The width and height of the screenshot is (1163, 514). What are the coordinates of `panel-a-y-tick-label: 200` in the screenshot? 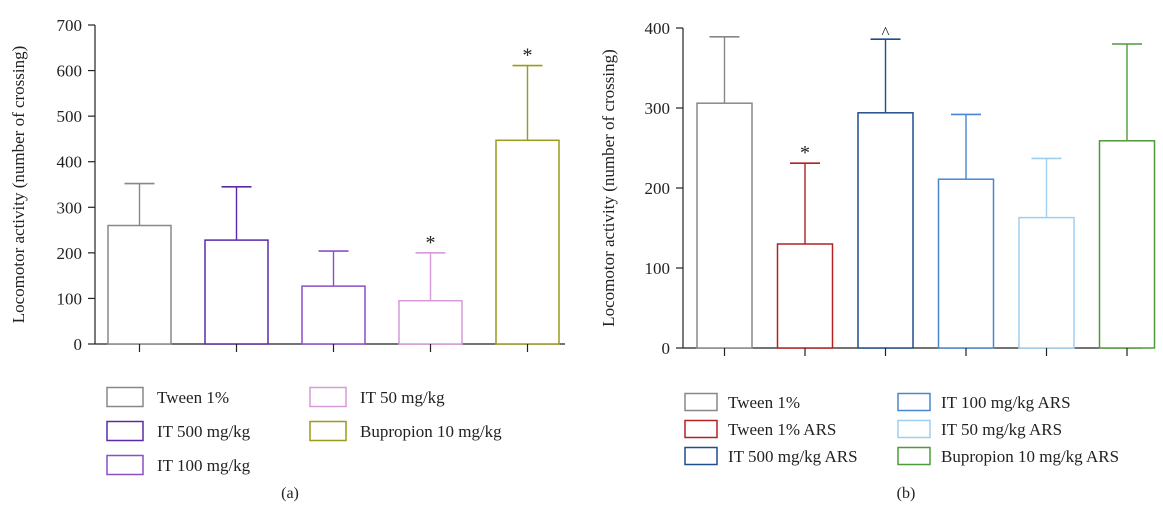 It's located at (70, 253).